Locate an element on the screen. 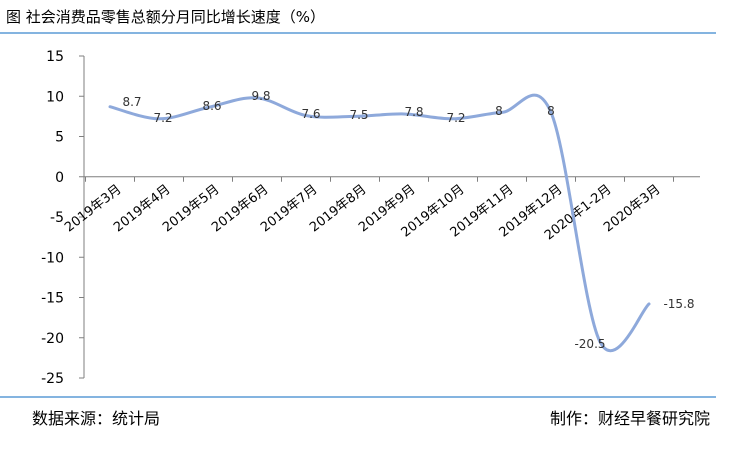 The width and height of the screenshot is (732, 462). y-tick-label: 15 is located at coordinates (55, 57).